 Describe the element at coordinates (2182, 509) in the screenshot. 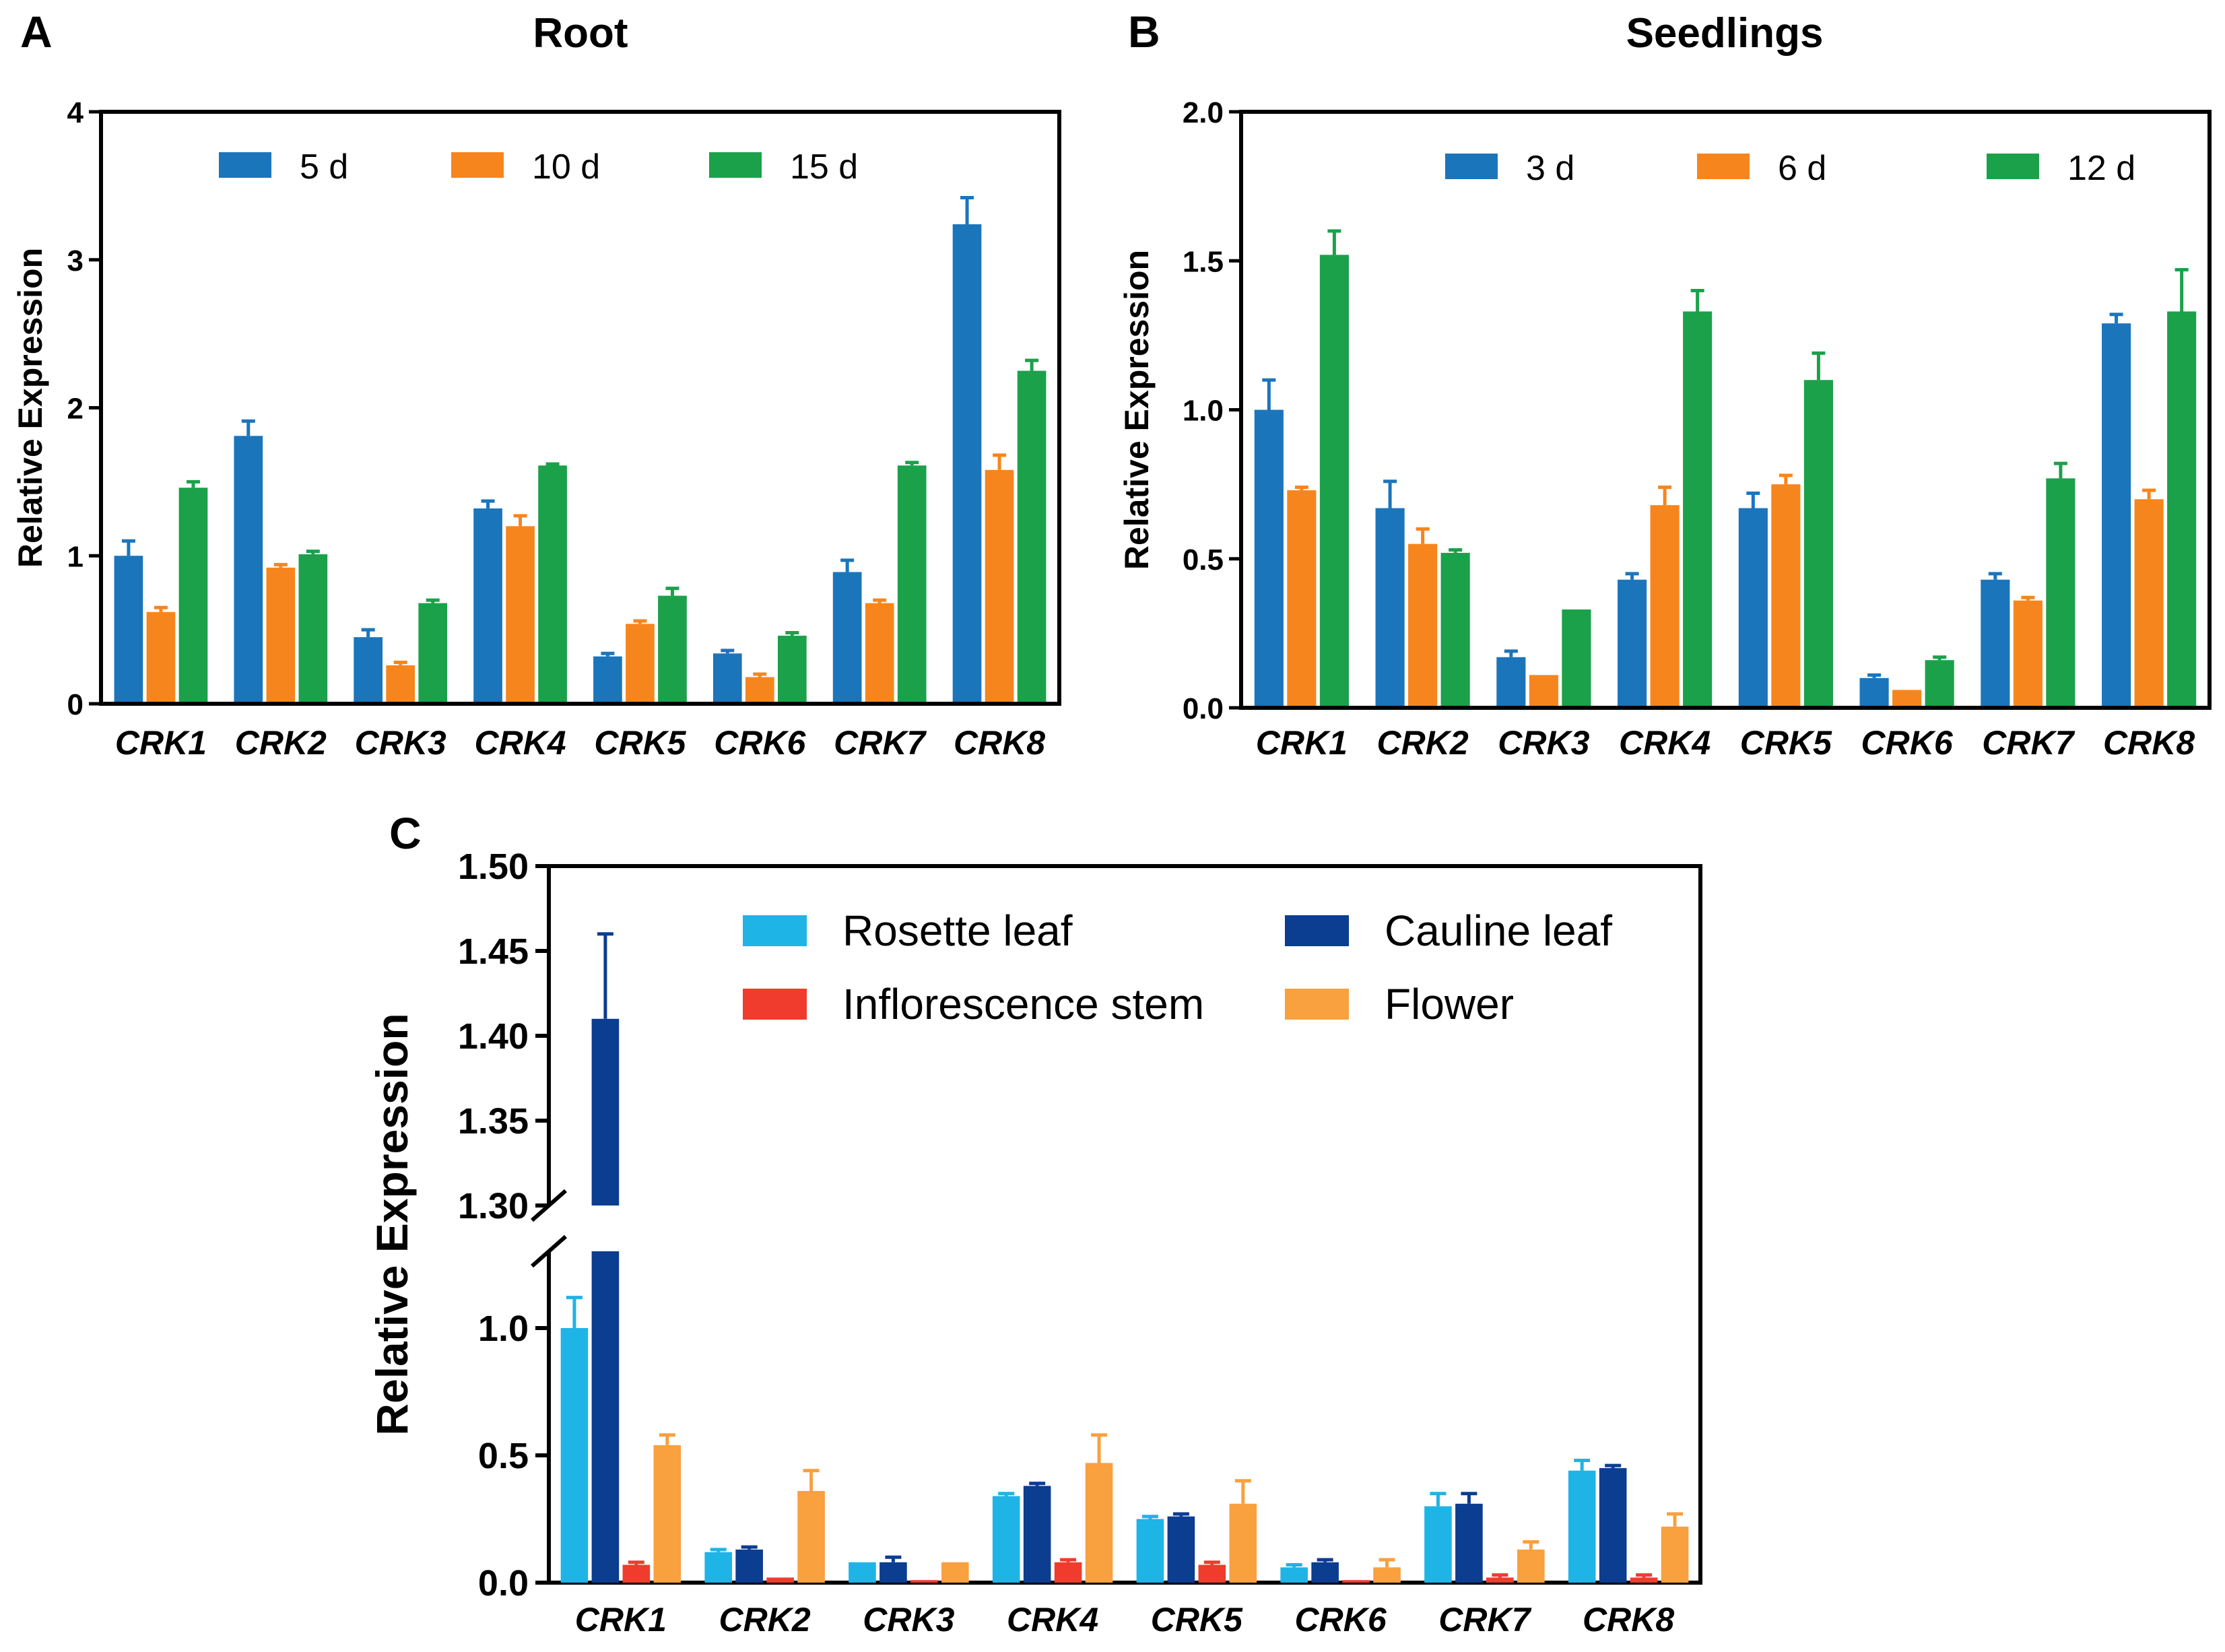

I see `bar-12d-CRK8` at that location.